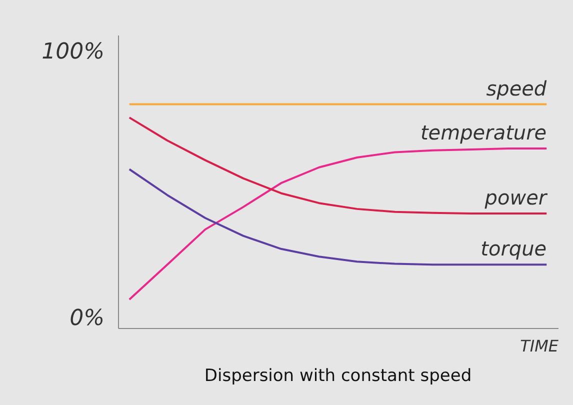  Describe the element at coordinates (73, 51) in the screenshot. I see `y-tick-label: 100%` at that location.